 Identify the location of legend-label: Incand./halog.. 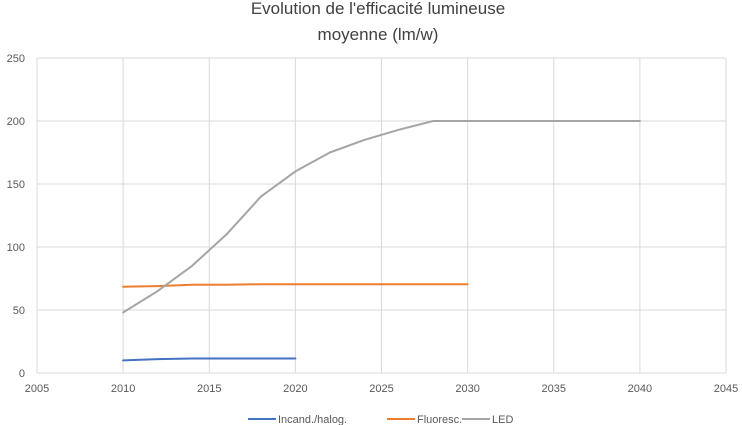
(312, 419).